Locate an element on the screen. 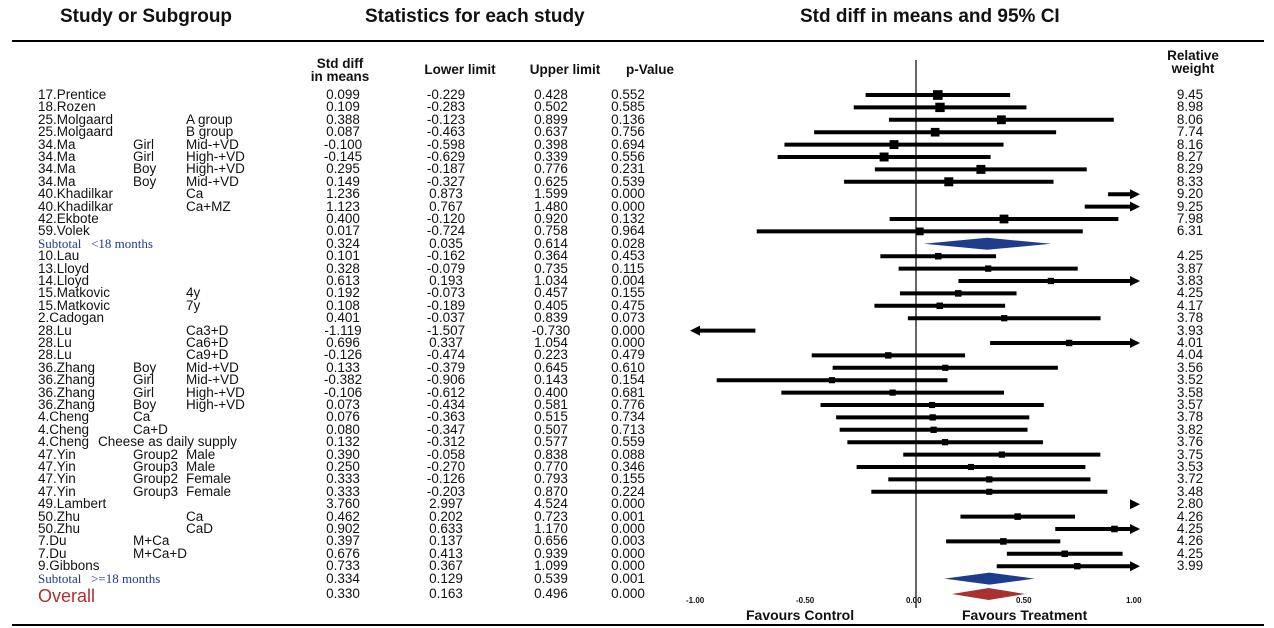 This screenshot has width=1274, height=628. p-value: 0.694 is located at coordinates (628, 144).